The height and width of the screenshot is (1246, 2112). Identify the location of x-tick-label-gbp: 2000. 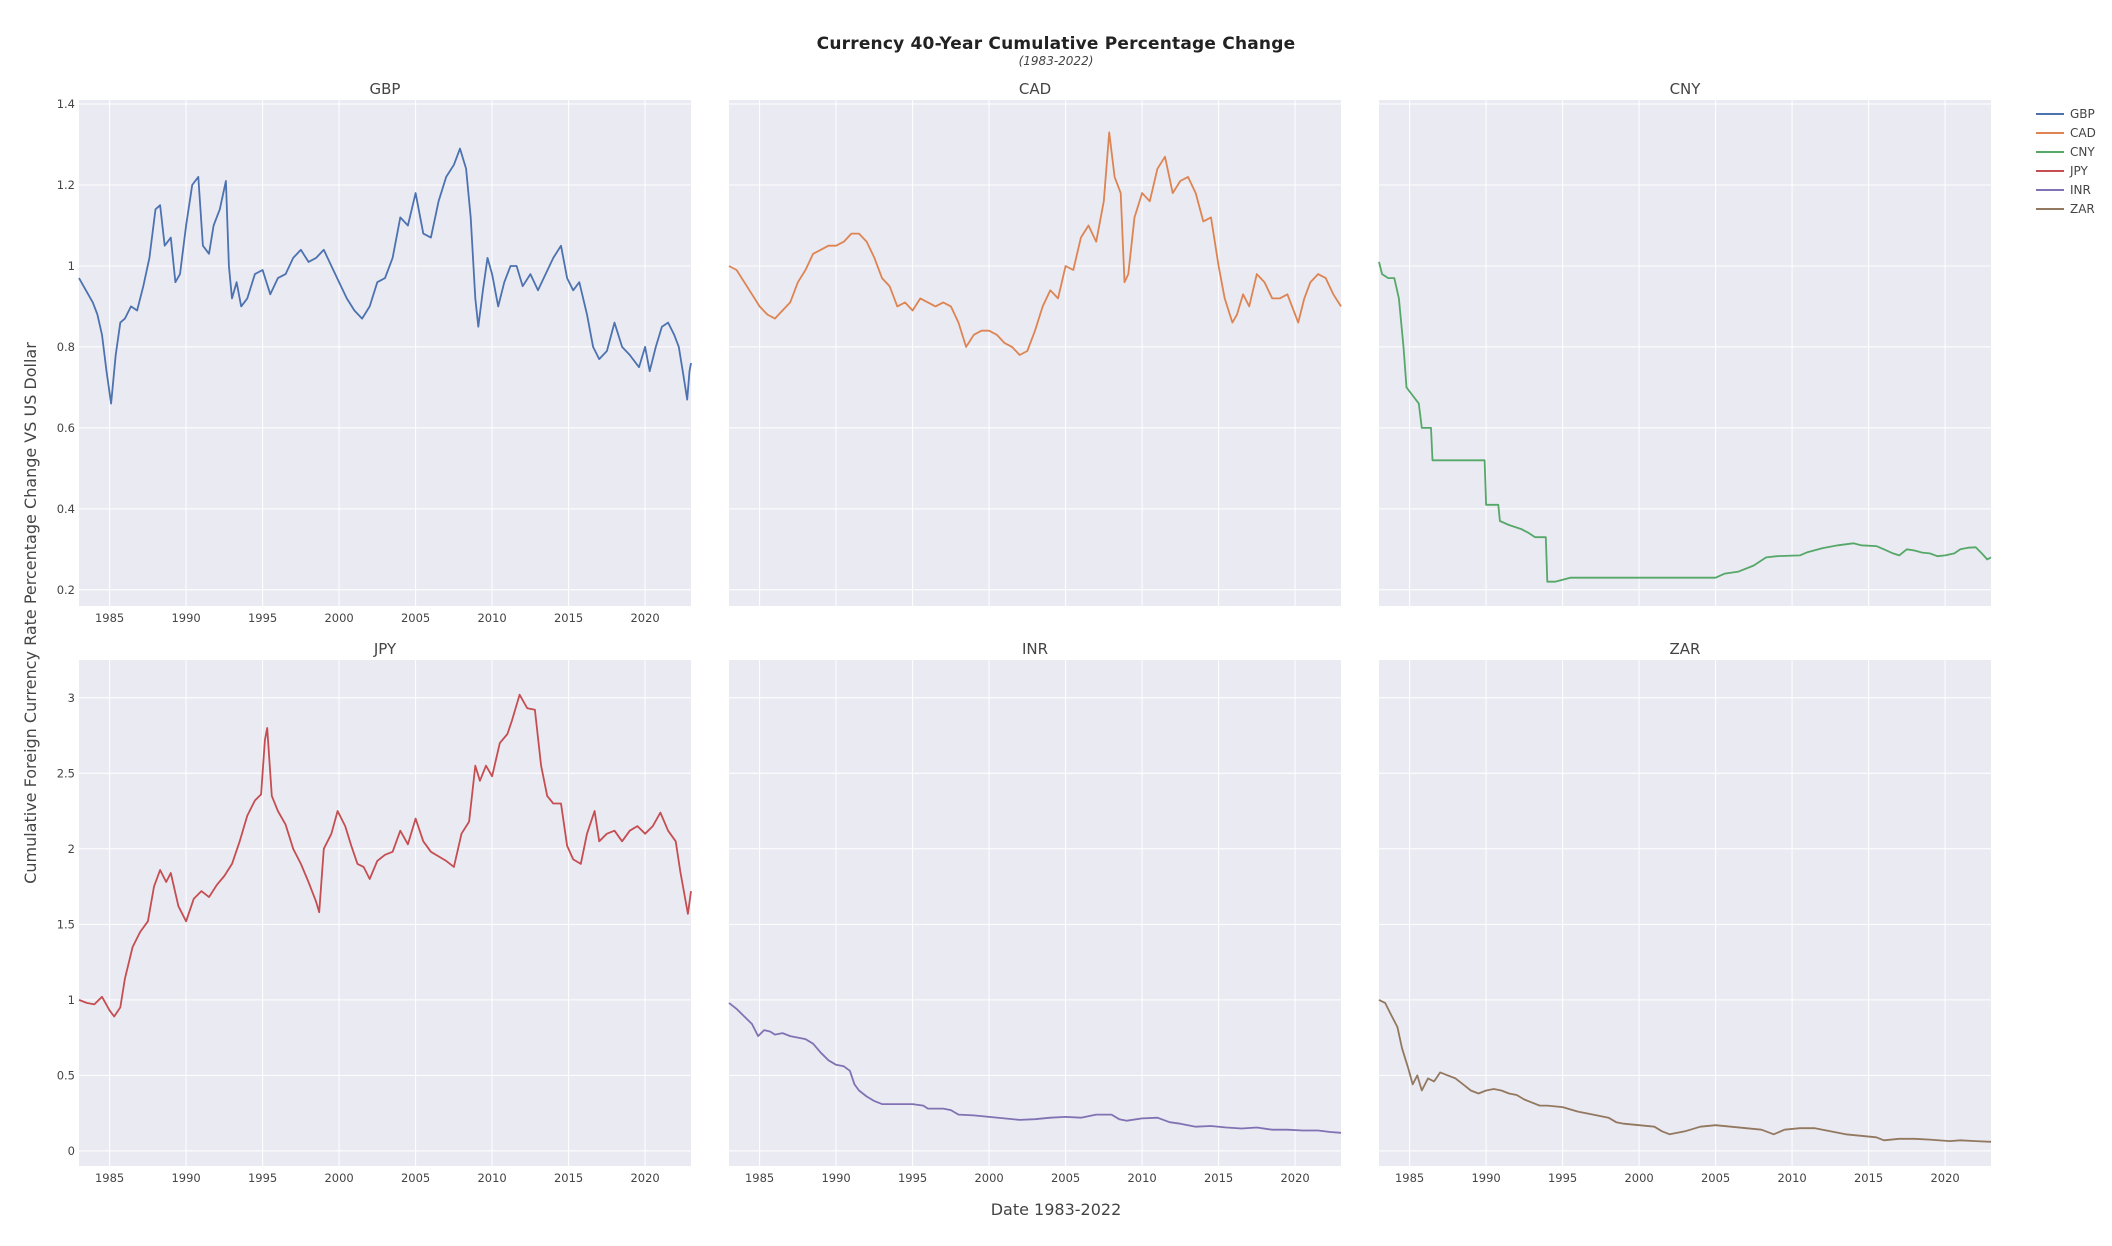
(338, 618).